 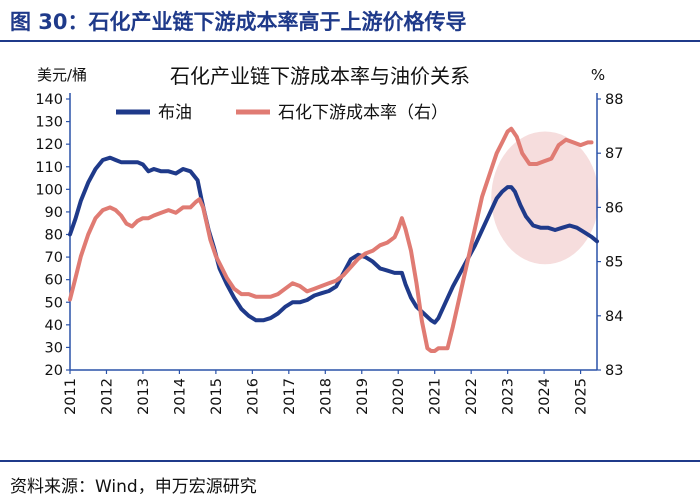 I want to click on right-tick-label: 83, so click(x=614, y=371).